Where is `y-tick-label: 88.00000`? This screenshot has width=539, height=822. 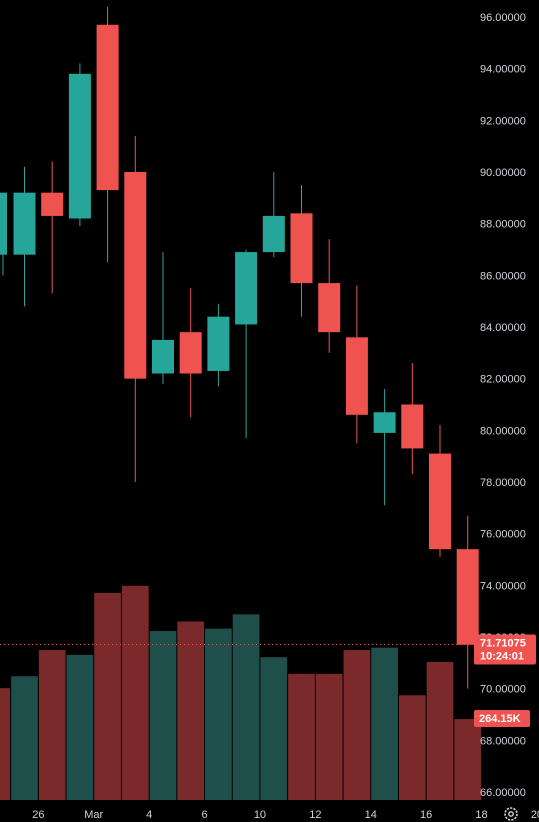 y-tick-label: 88.00000 is located at coordinates (503, 225).